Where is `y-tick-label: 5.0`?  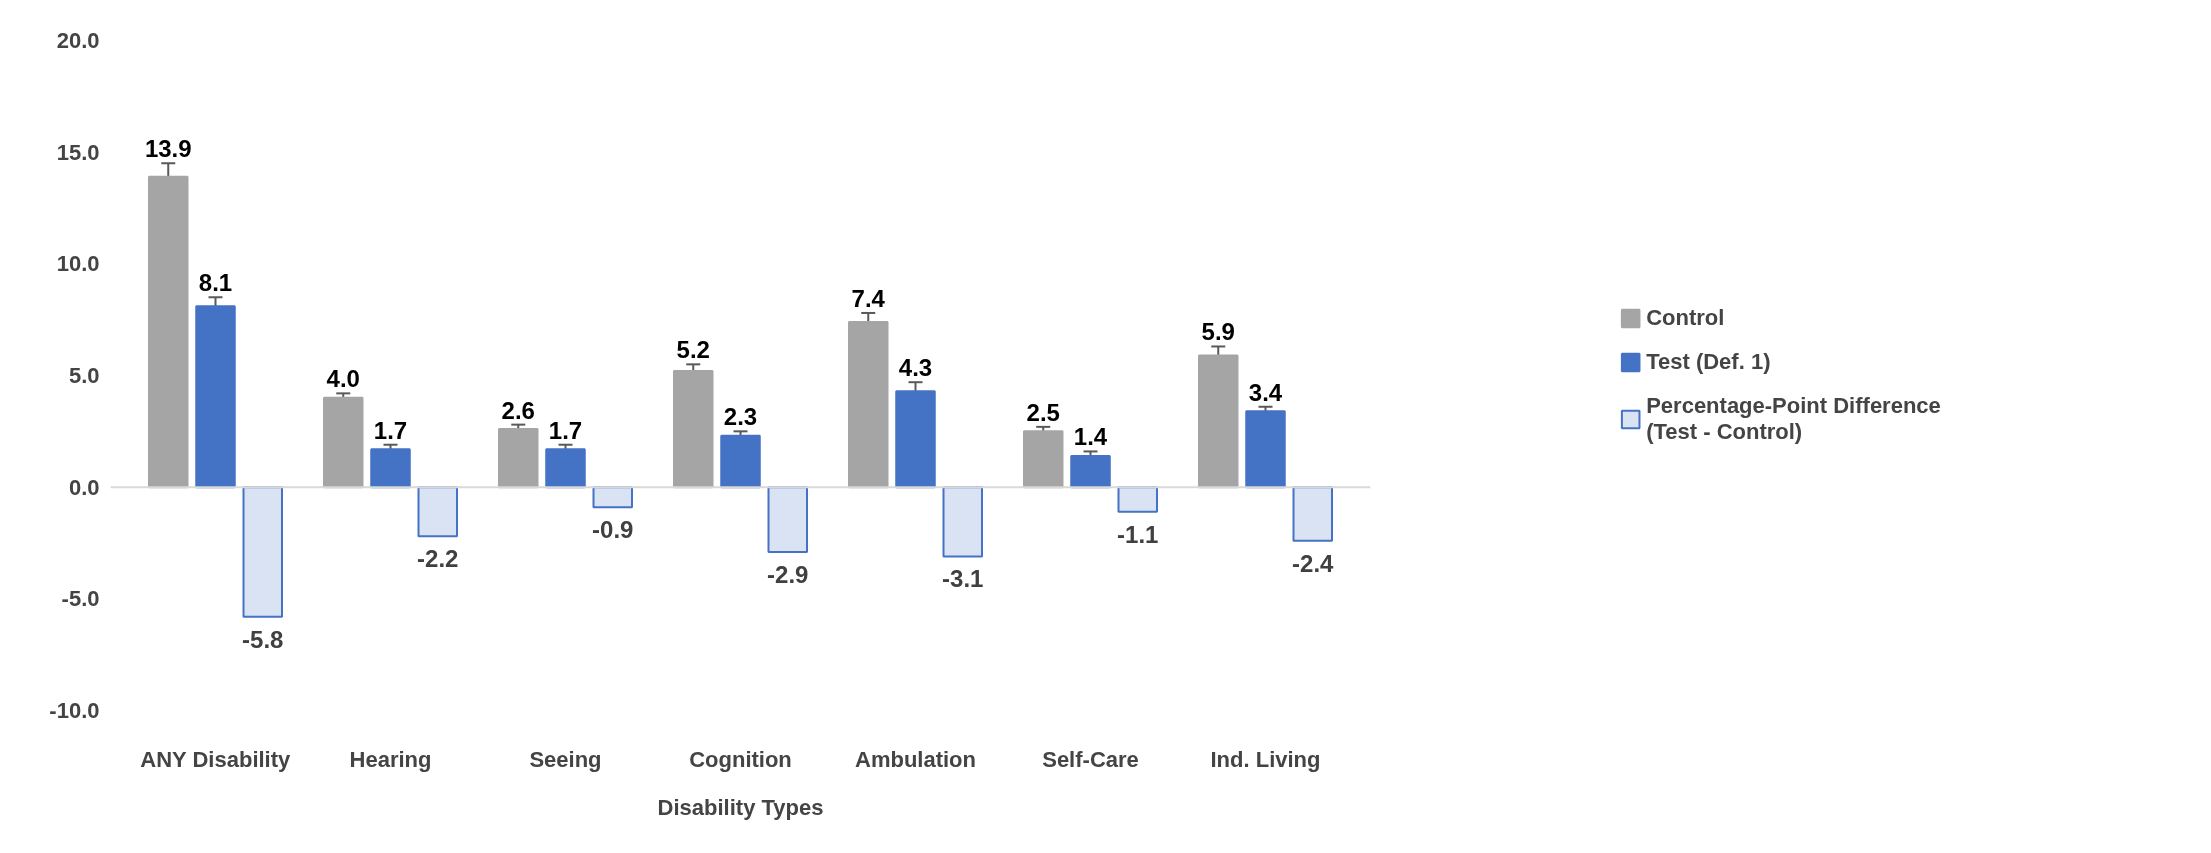
y-tick-label: 5.0 is located at coordinates (84, 375).